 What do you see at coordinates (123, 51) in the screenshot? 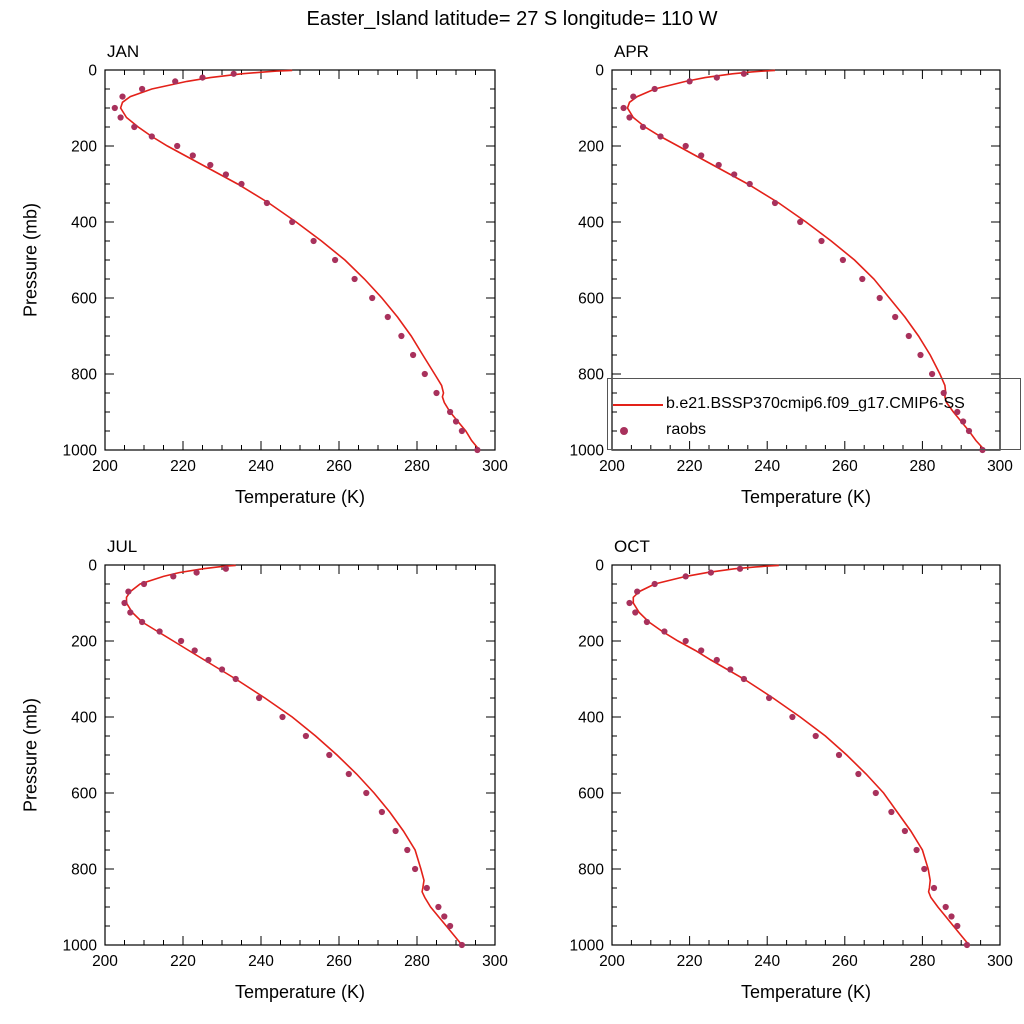
I see `panel-title-jan: JAN` at bounding box center [123, 51].